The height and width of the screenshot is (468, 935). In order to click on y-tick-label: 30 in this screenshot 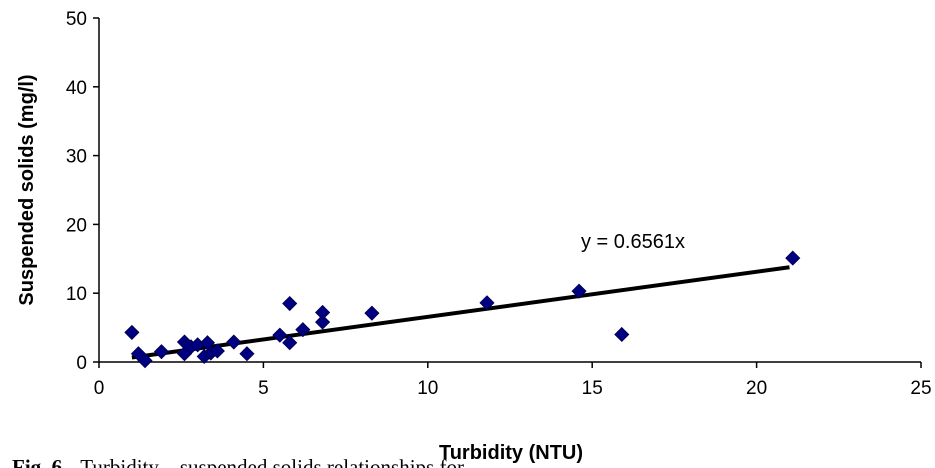, I will do `click(76, 157)`.